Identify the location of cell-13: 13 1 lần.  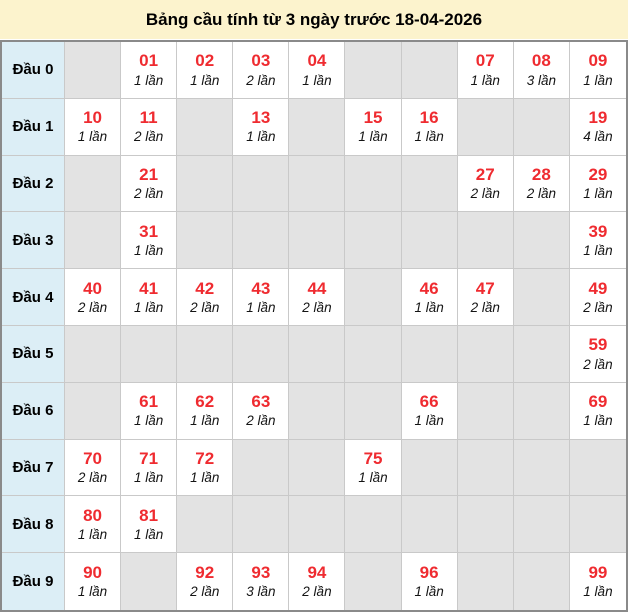
(261, 127).